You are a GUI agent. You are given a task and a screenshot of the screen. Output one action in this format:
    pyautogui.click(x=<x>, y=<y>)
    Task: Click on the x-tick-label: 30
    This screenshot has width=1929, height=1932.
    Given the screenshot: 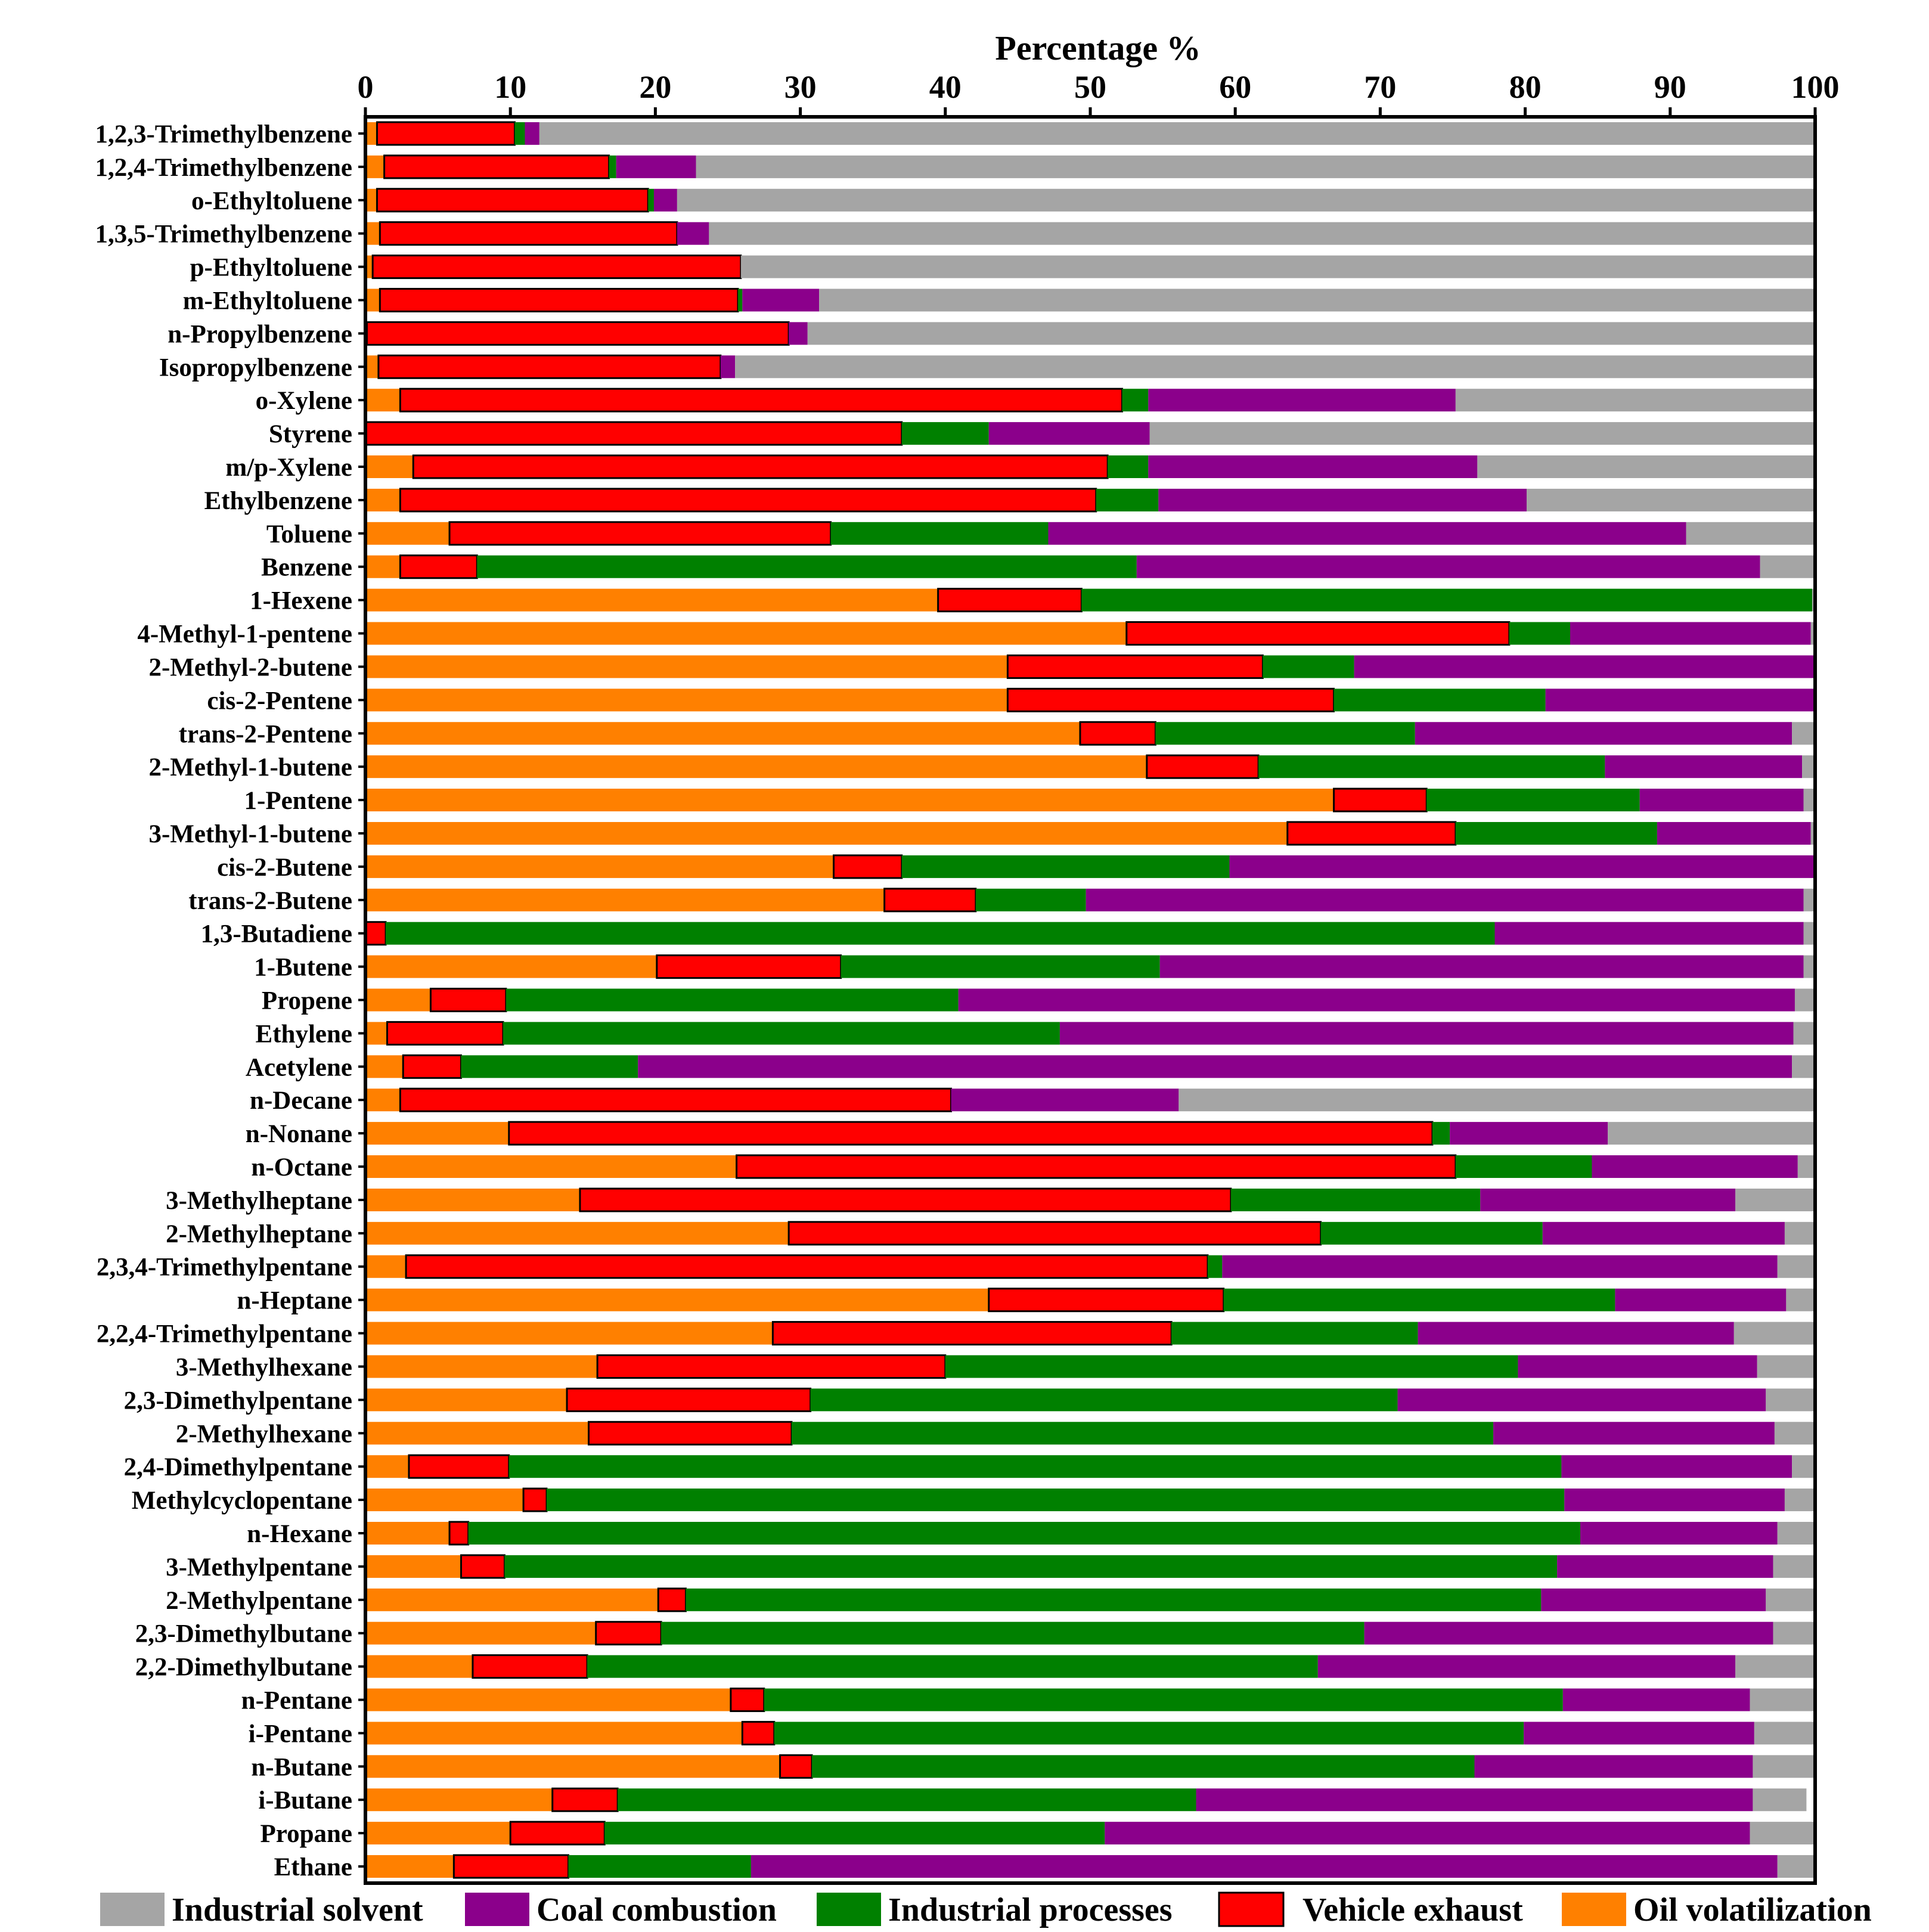 What is the action you would take?
    pyautogui.click(x=800, y=87)
    